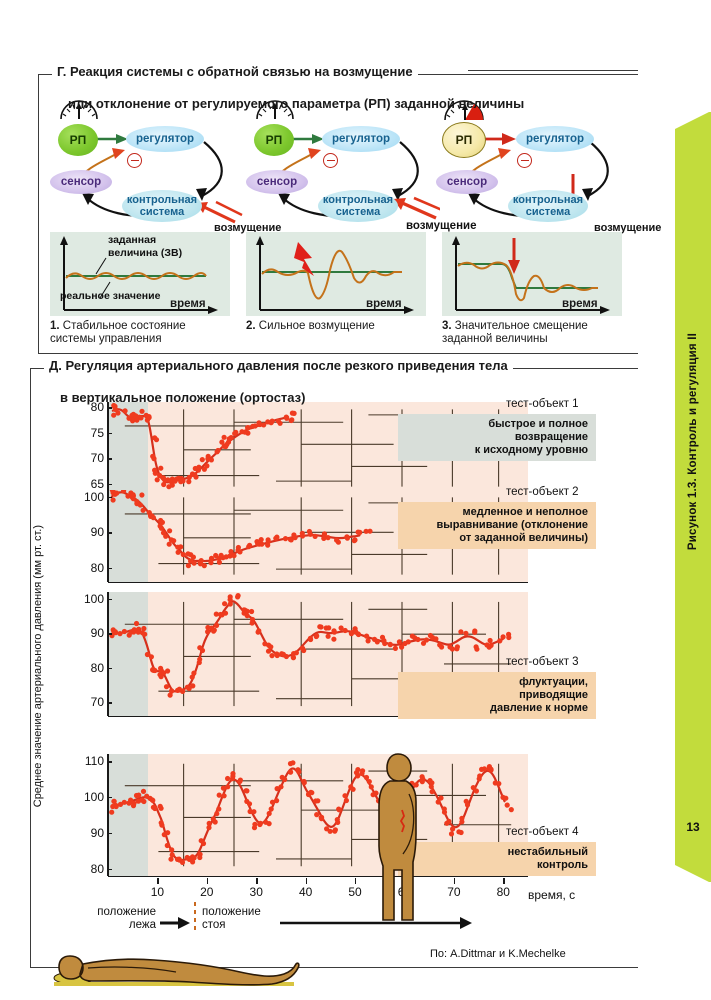 The image size is (711, 1000). What do you see at coordinates (108, 448) in the screenshot?
I see `chart1-y-axis-line` at bounding box center [108, 448].